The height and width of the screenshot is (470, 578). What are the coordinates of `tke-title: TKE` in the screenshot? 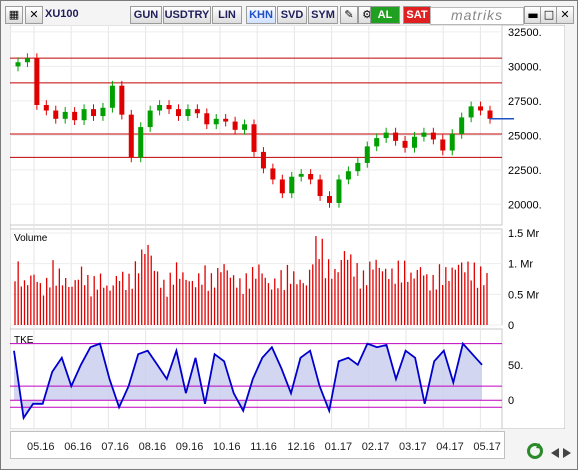 It's located at (24, 340).